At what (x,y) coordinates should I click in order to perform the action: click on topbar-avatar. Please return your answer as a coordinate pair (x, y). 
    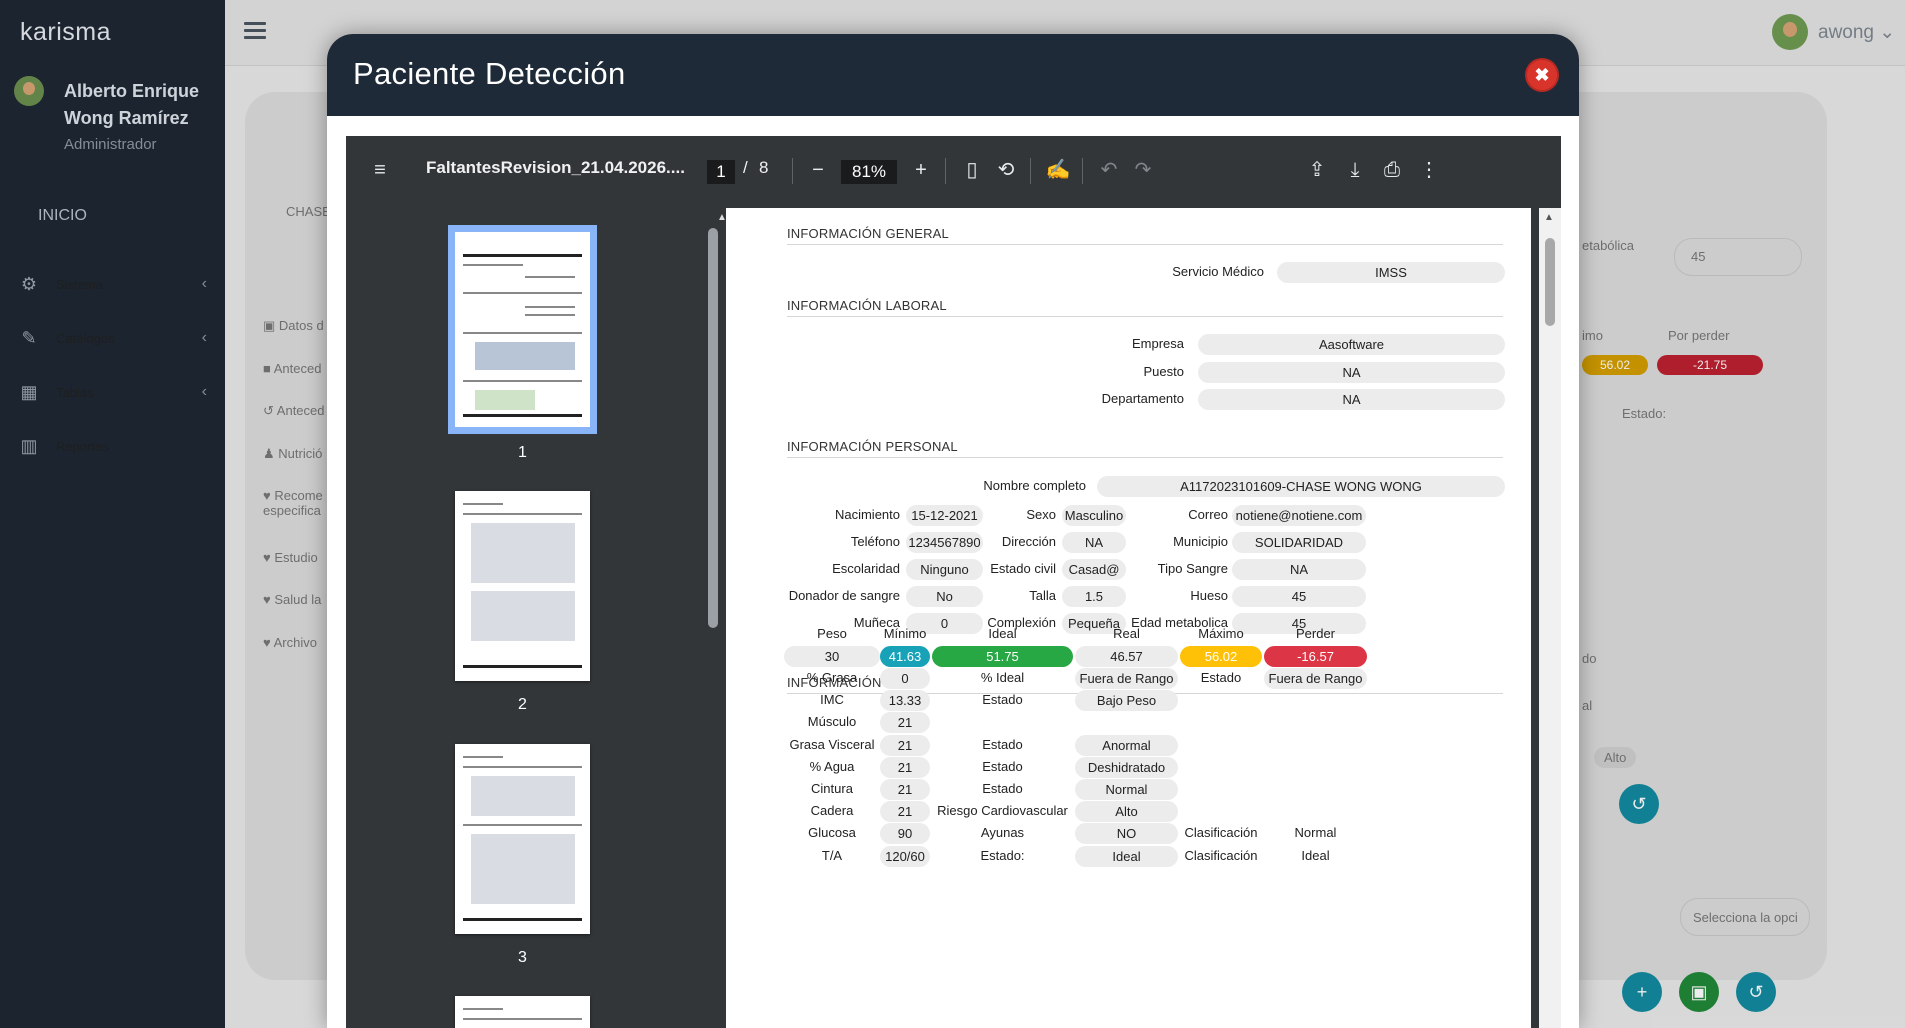
    Looking at the image, I should click on (1790, 32).